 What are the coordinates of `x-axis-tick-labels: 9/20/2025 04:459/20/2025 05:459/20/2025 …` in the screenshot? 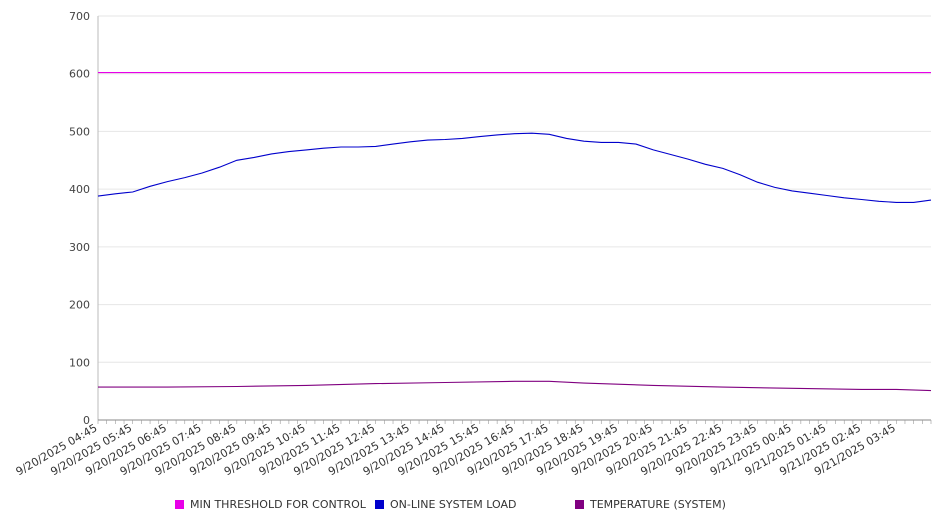 It's located at (456, 449).